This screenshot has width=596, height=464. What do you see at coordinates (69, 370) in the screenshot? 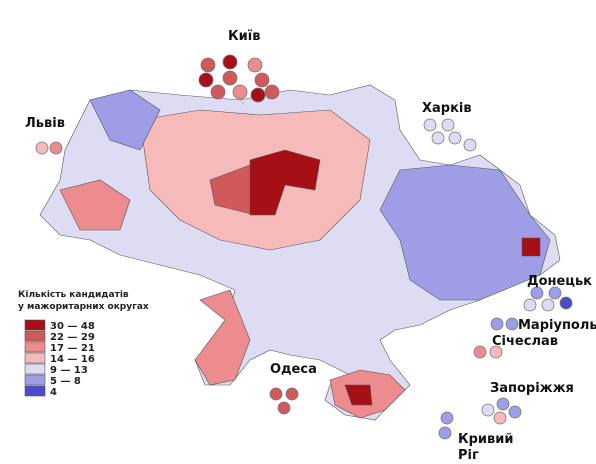
I see `legend-label: 9 — 13` at bounding box center [69, 370].